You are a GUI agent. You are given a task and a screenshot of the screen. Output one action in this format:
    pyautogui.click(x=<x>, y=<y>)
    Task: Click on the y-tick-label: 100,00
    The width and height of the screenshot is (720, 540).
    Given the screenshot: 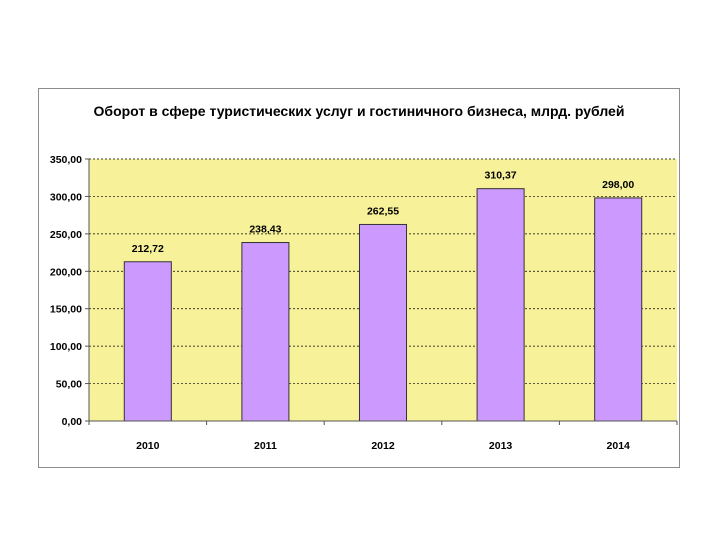 What is the action you would take?
    pyautogui.click(x=66, y=347)
    